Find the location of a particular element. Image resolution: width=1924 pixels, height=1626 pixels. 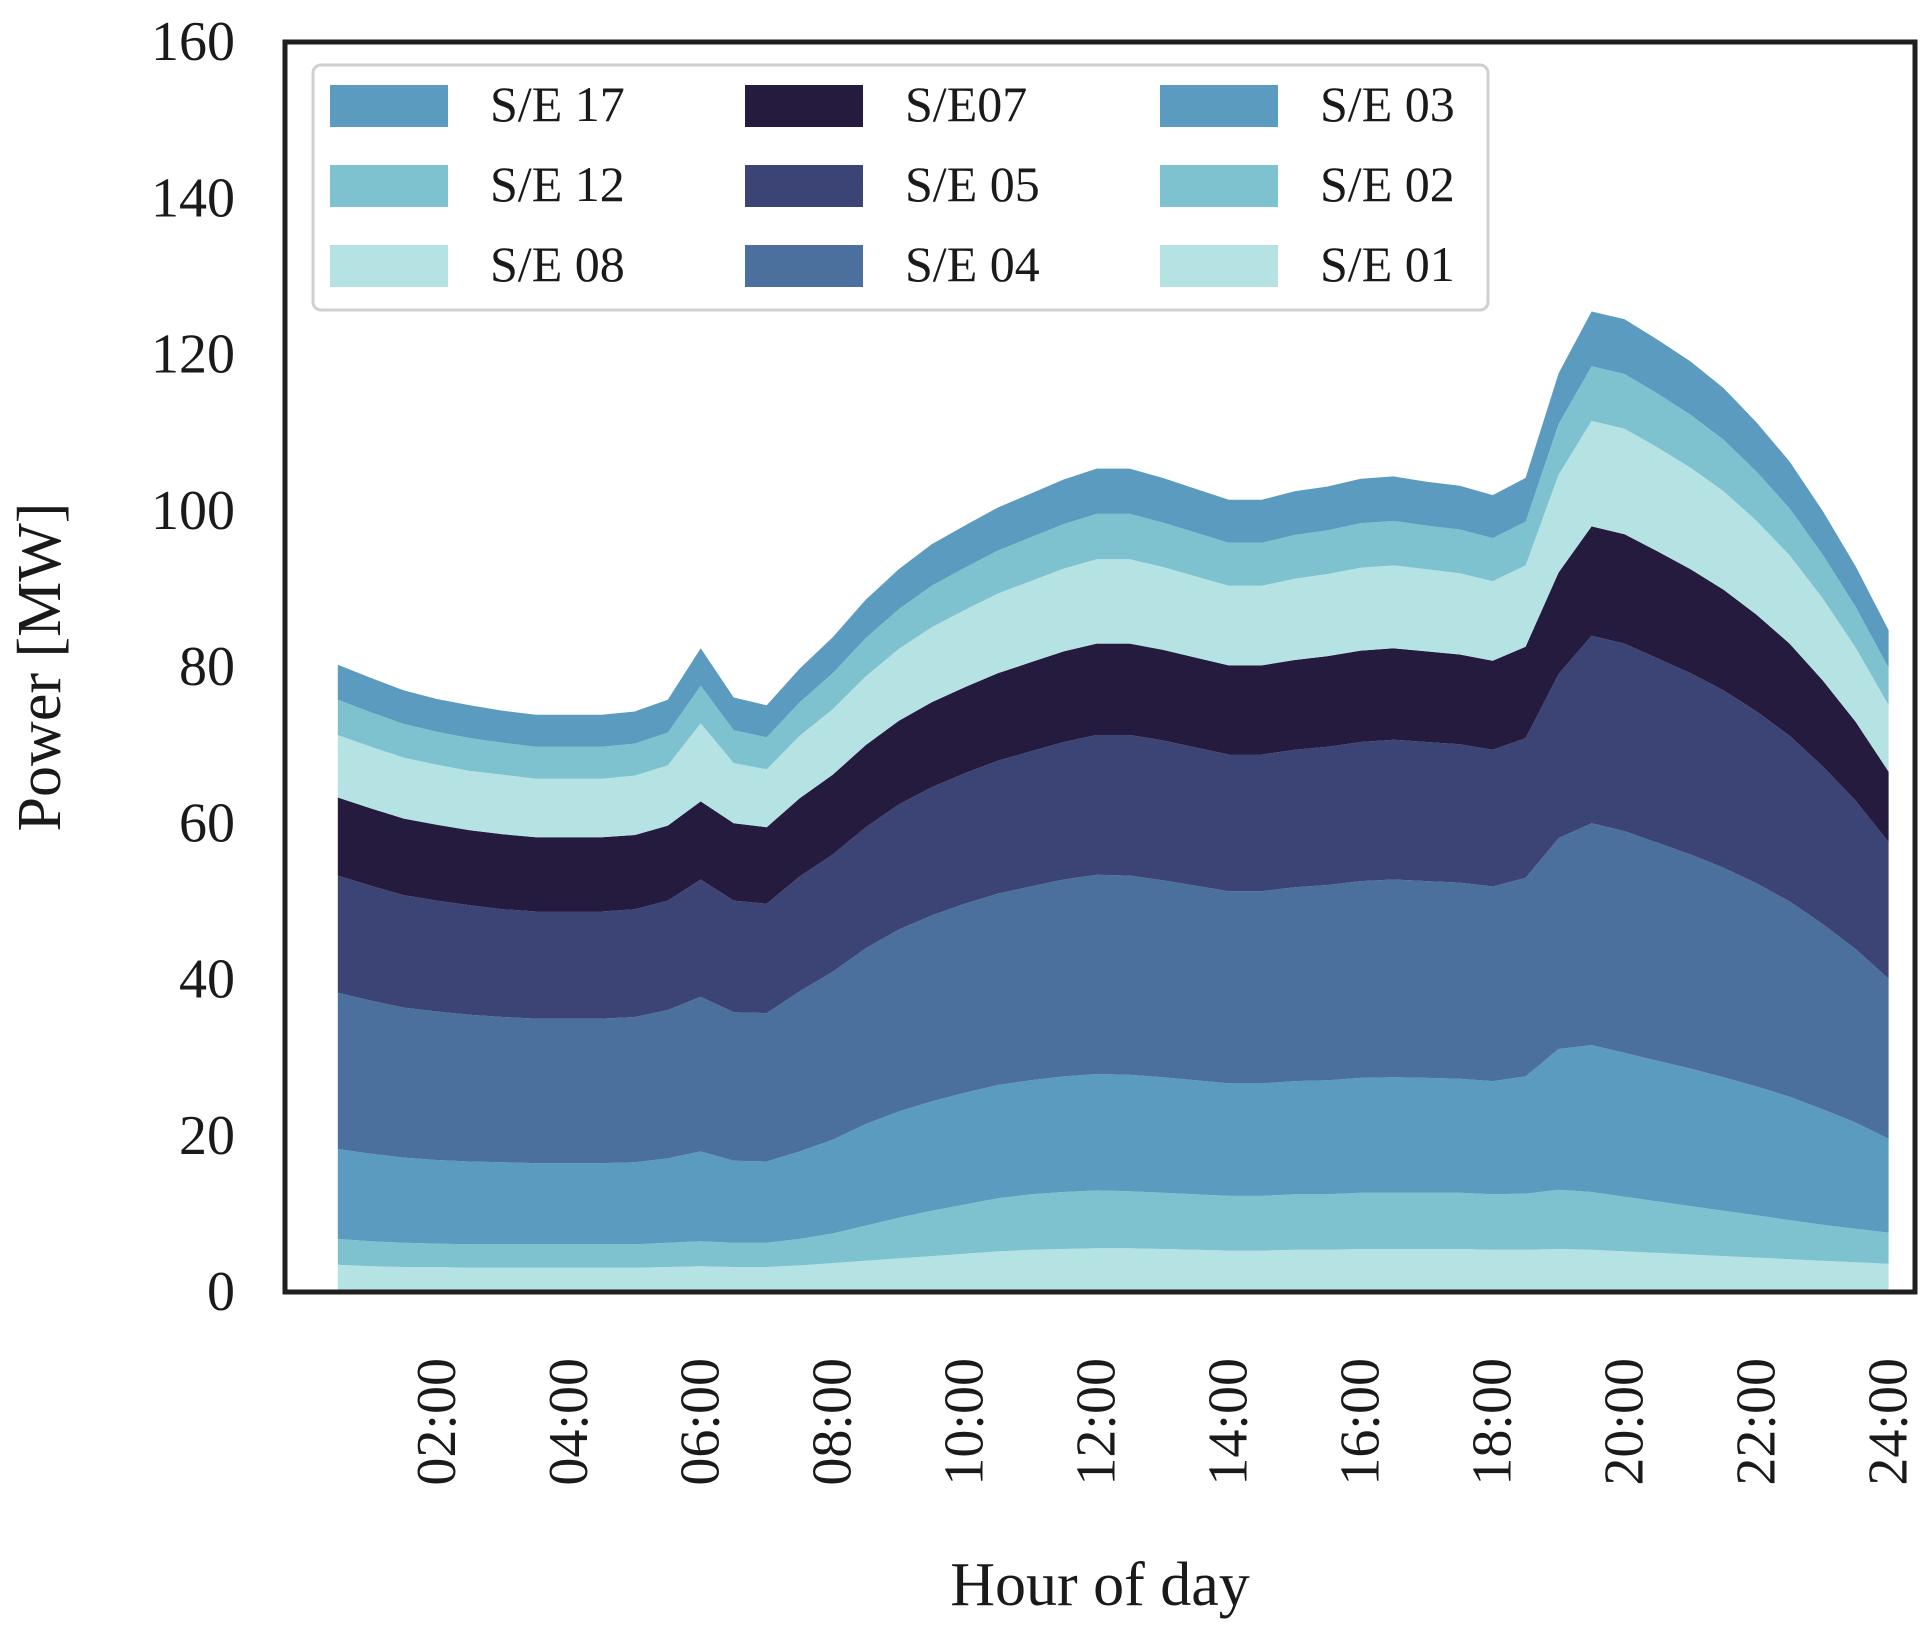

x-tick-label: 18:00 is located at coordinates (1493, 1422).